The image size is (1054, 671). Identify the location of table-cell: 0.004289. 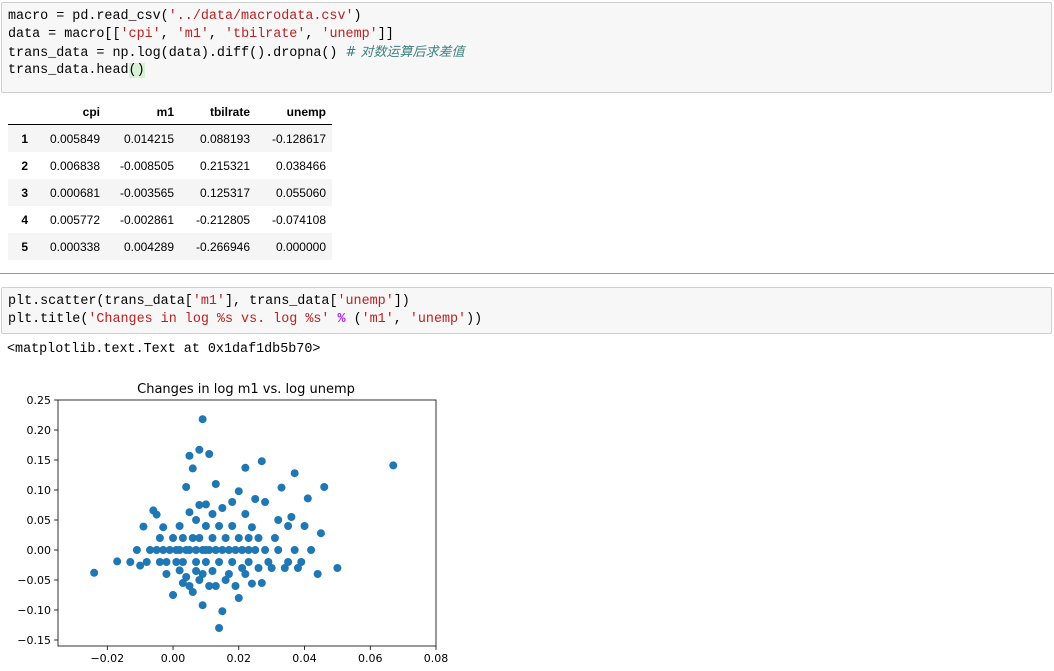
(148, 246).